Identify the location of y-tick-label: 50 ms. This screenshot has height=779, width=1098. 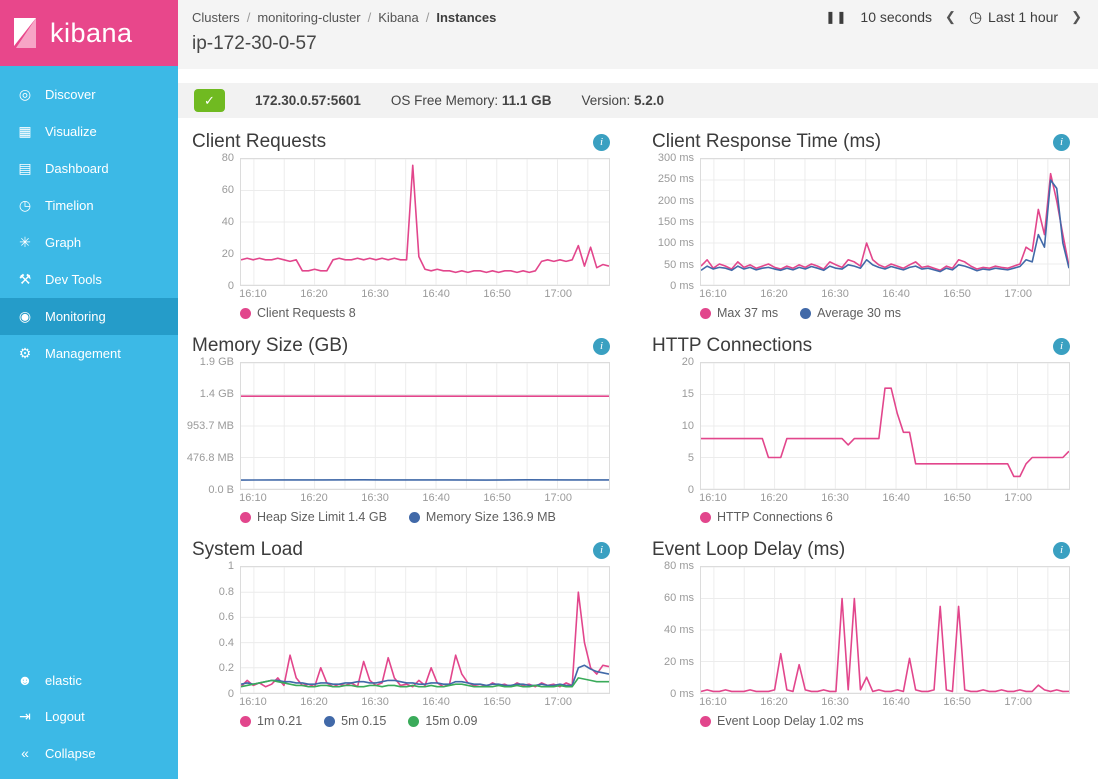
(679, 264).